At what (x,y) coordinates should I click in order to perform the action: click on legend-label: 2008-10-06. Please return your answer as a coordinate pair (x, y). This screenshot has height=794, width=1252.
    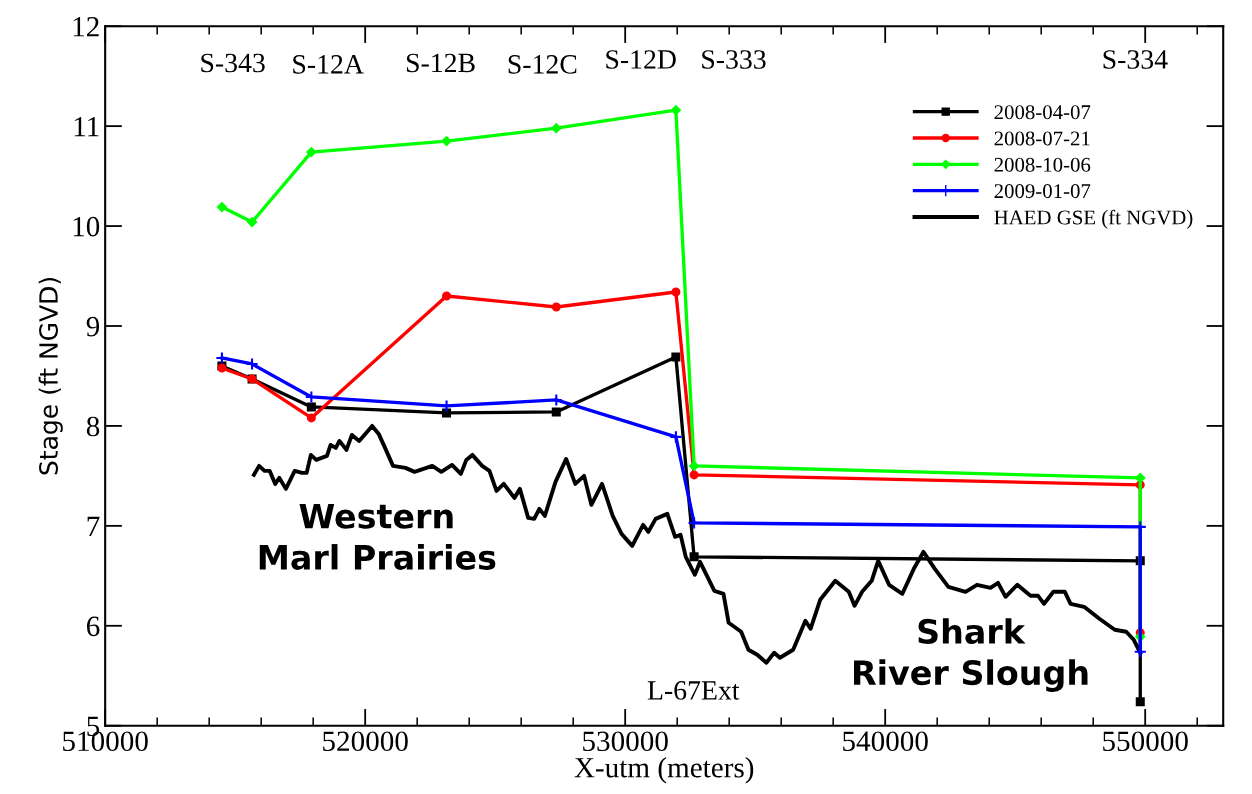
    Looking at the image, I should click on (1042, 164).